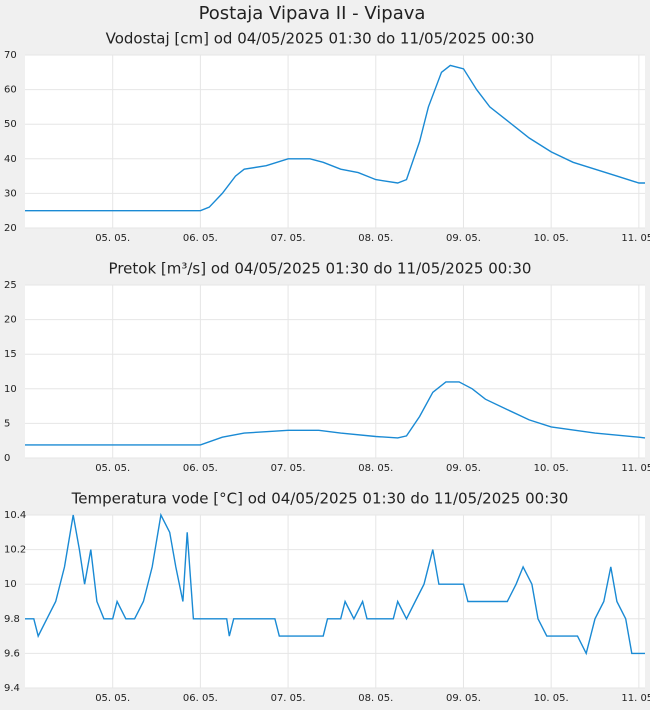 The image size is (650, 710). I want to click on y-tick-label: 15, so click(10, 354).